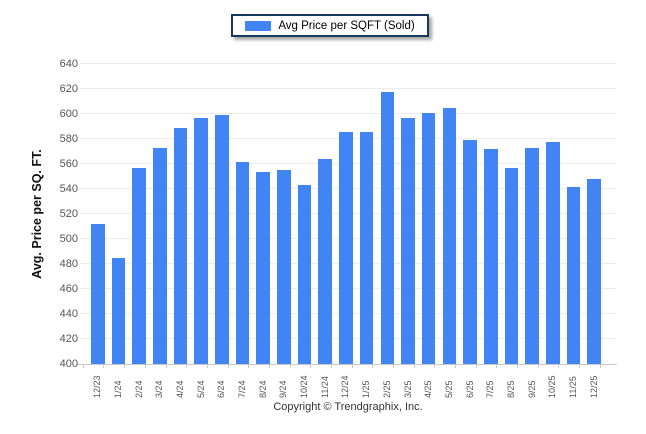 This screenshot has width=646, height=434. I want to click on legend-label: Avg Price per SQFT (Sold), so click(346, 25).